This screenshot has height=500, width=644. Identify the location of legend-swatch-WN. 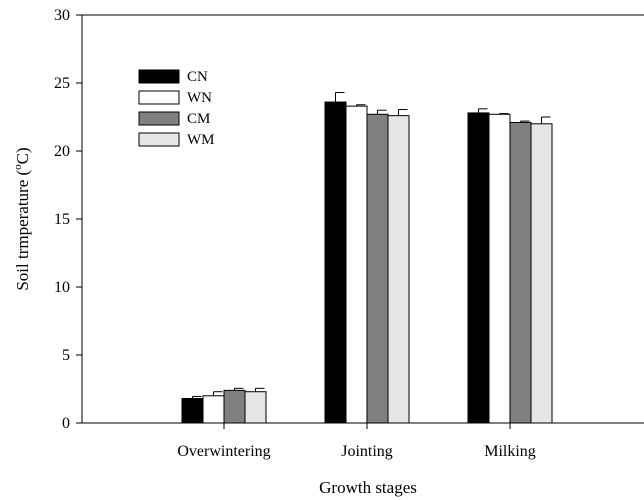
(159, 97).